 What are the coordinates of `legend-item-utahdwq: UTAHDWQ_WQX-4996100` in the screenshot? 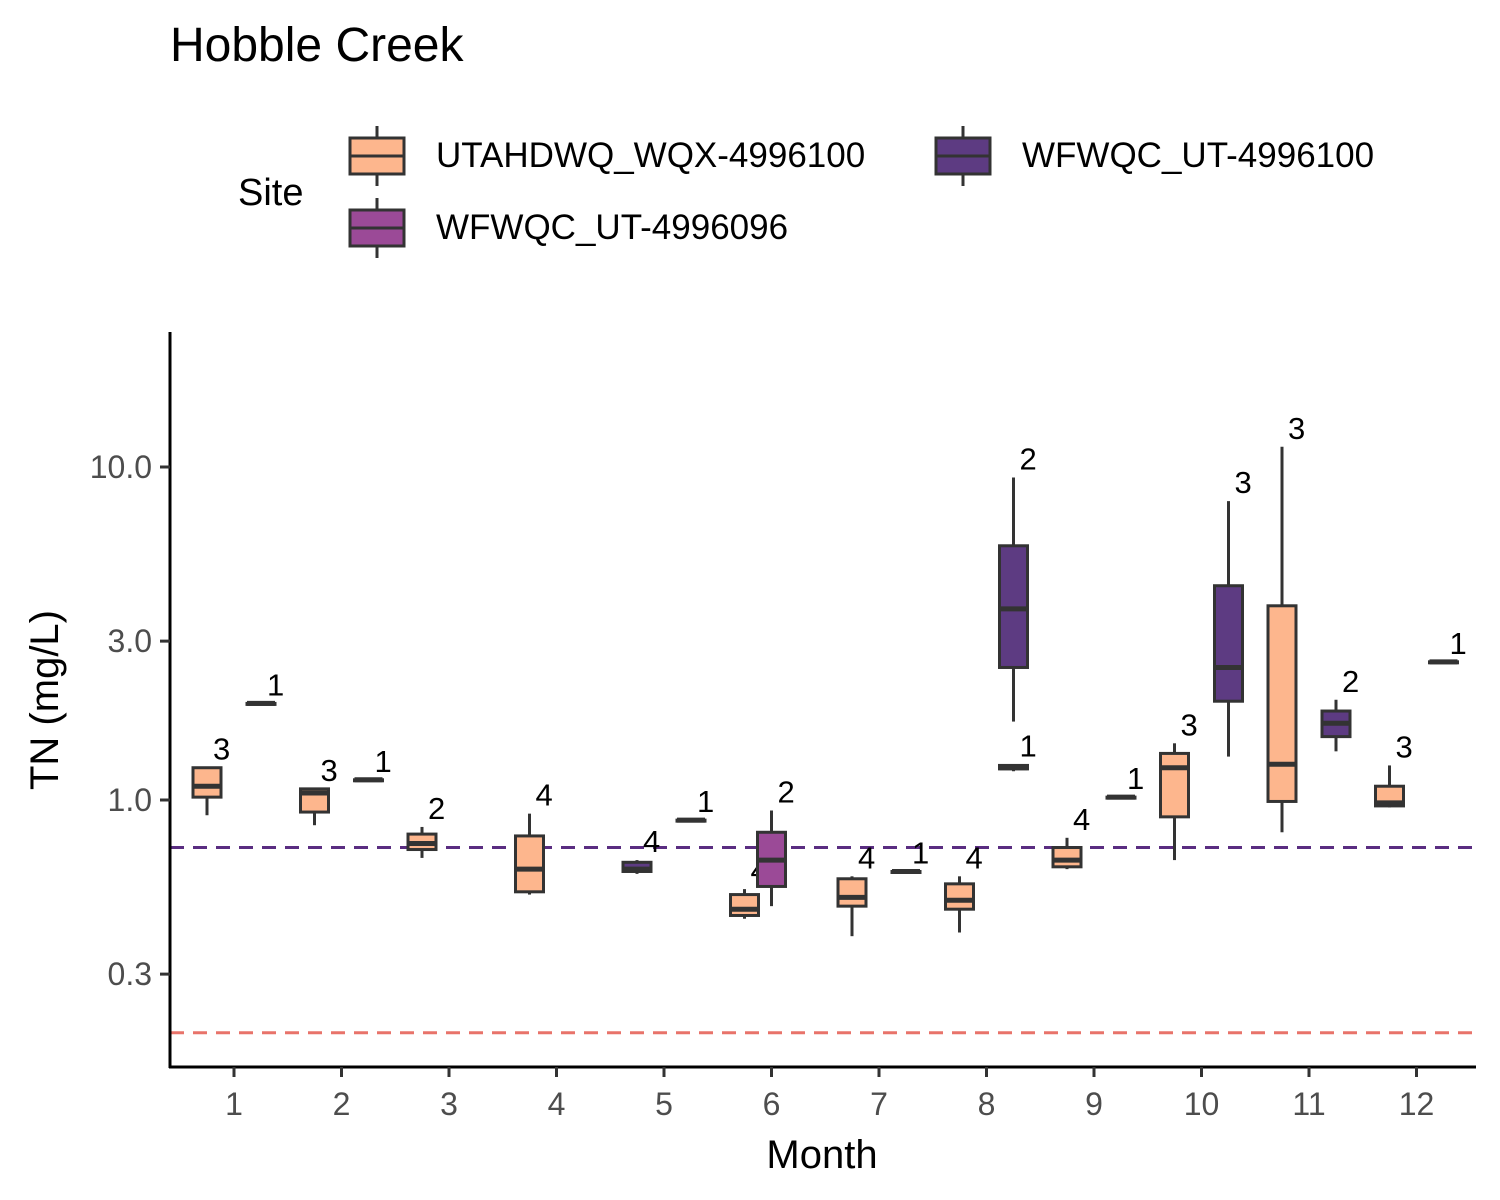 It's located at (605, 156).